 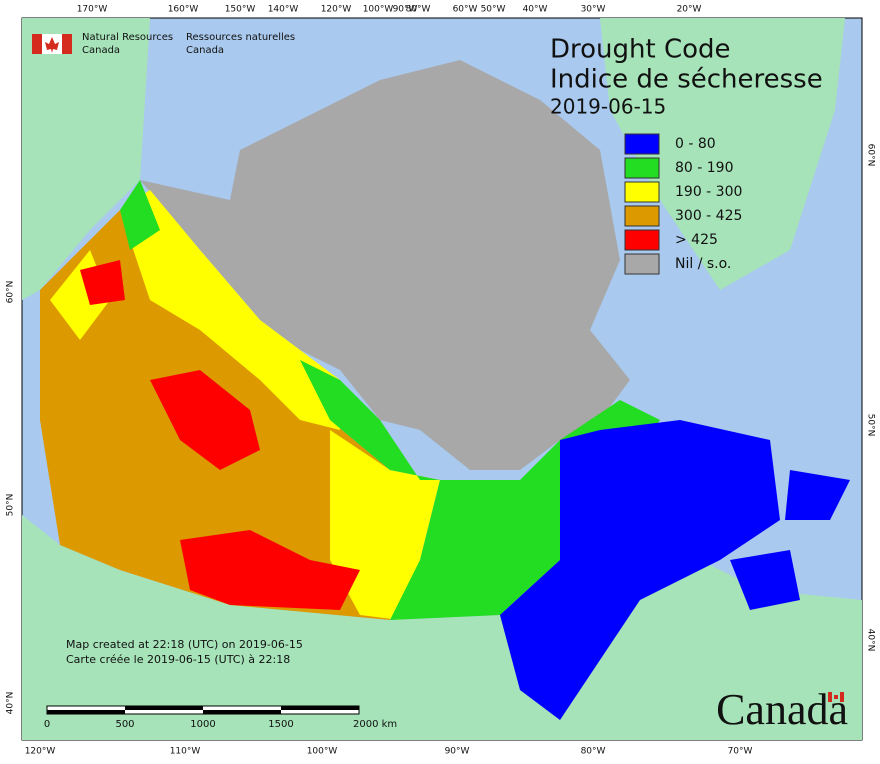 I want to click on zone-blue, so click(x=640, y=570).